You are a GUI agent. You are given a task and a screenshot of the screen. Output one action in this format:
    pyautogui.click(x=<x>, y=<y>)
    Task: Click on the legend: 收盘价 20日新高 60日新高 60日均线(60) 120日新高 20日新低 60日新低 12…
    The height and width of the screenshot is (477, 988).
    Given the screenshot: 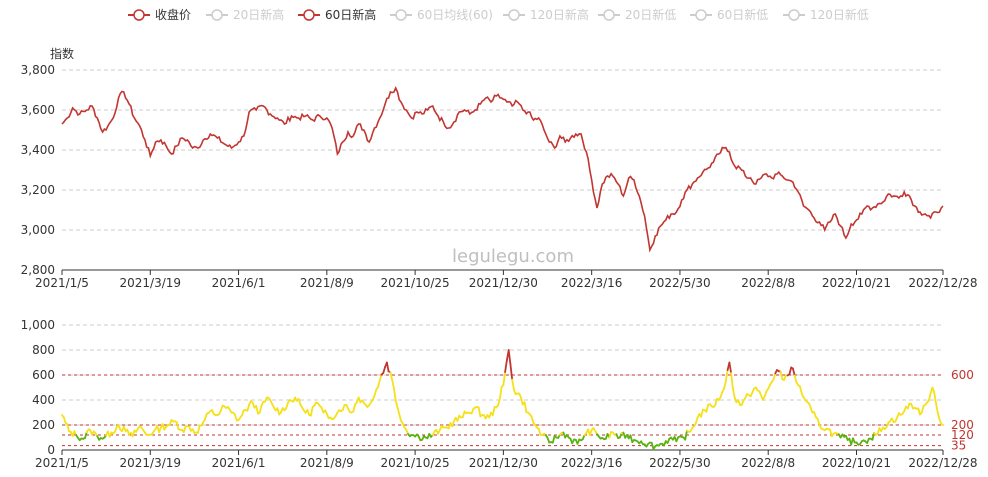 What is the action you would take?
    pyautogui.click(x=498, y=14)
    